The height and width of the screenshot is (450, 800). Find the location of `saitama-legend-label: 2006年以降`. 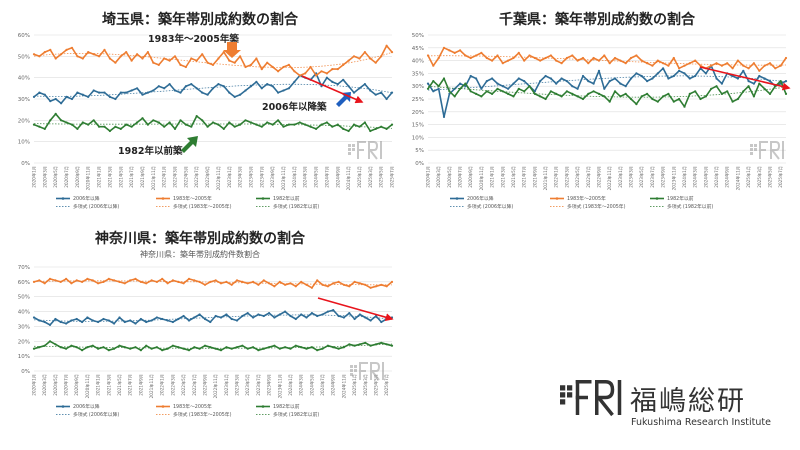

saitama-legend-label: 2006年以降 is located at coordinates (86, 198).